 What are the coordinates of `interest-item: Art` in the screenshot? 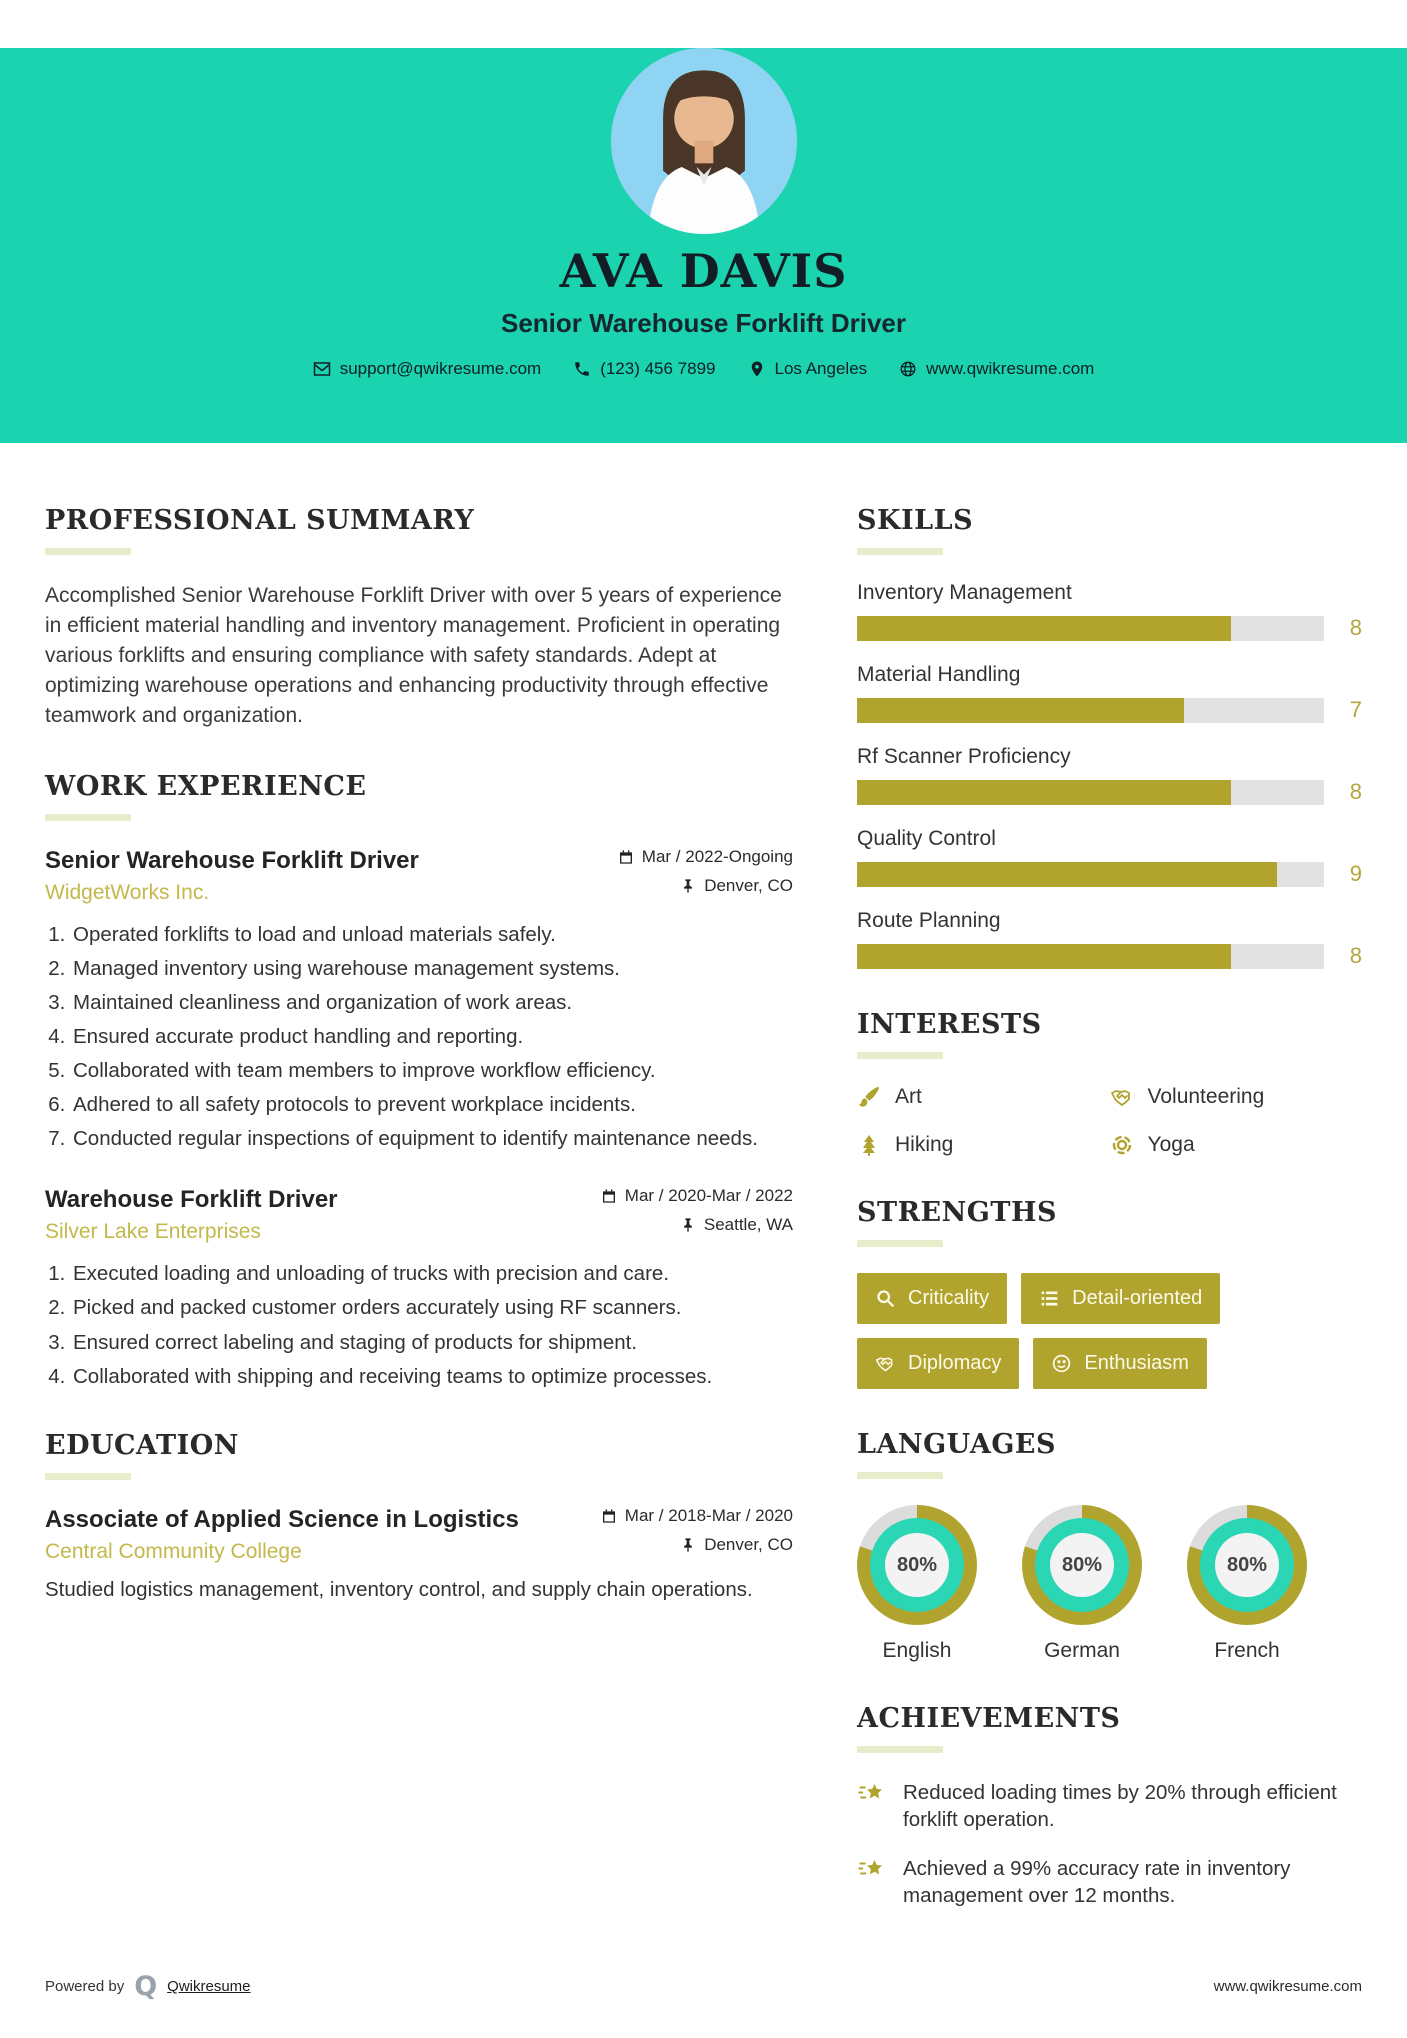 It's located at (983, 1097).